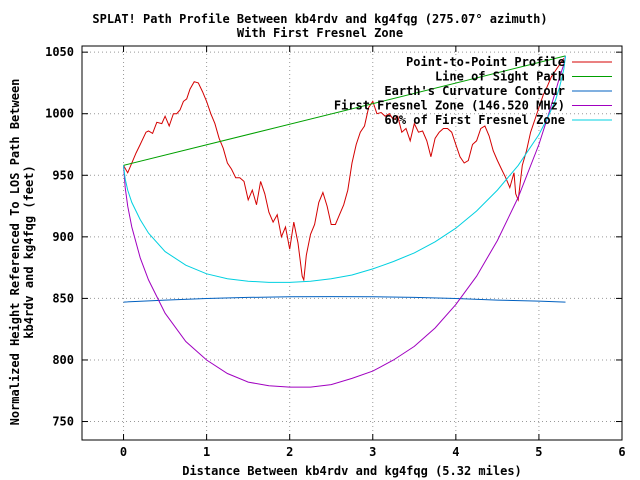  What do you see at coordinates (344, 299) in the screenshot?
I see `series-line-earth-s-curvature-contour` at bounding box center [344, 299].